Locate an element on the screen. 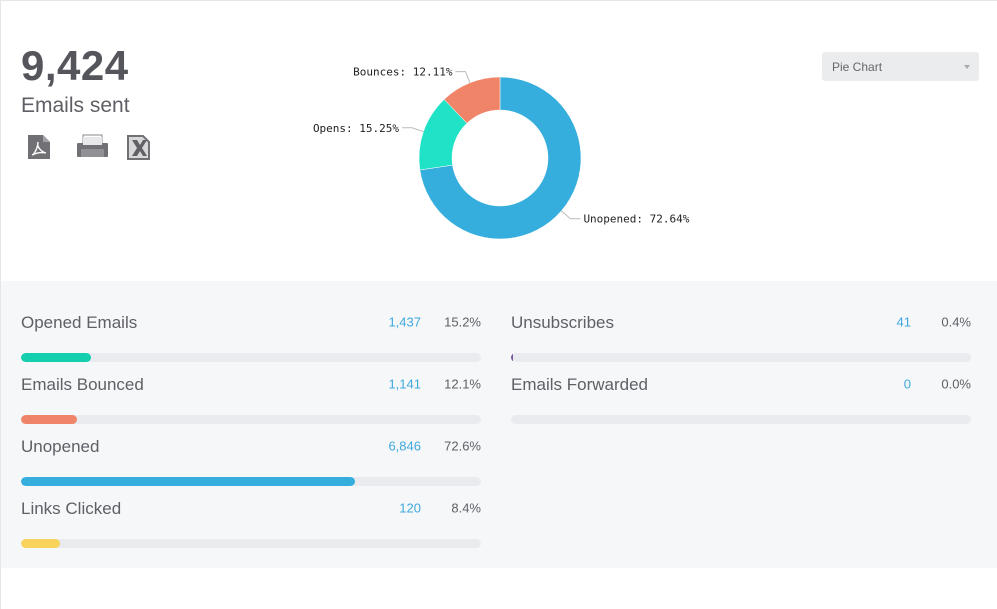 The height and width of the screenshot is (609, 997). stat-percent: 0.0% is located at coordinates (956, 384).